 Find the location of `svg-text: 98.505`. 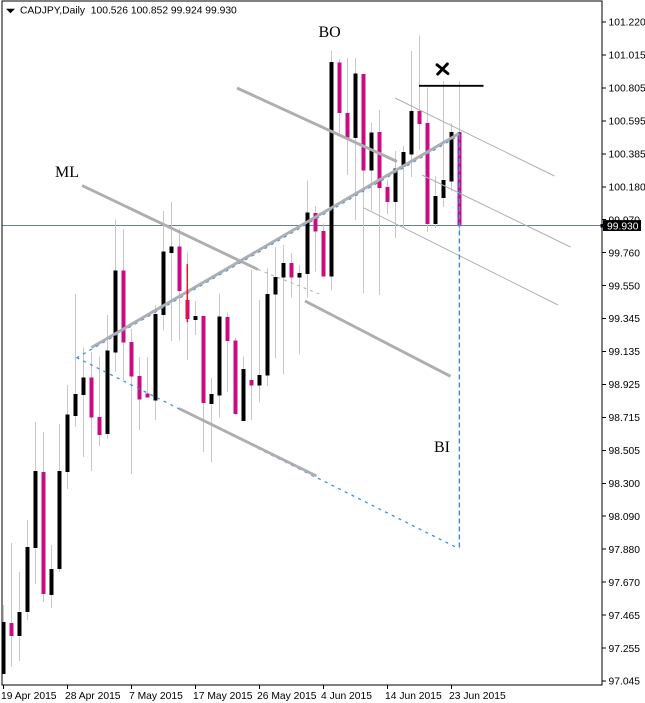

svg-text: 98.505 is located at coordinates (625, 451).